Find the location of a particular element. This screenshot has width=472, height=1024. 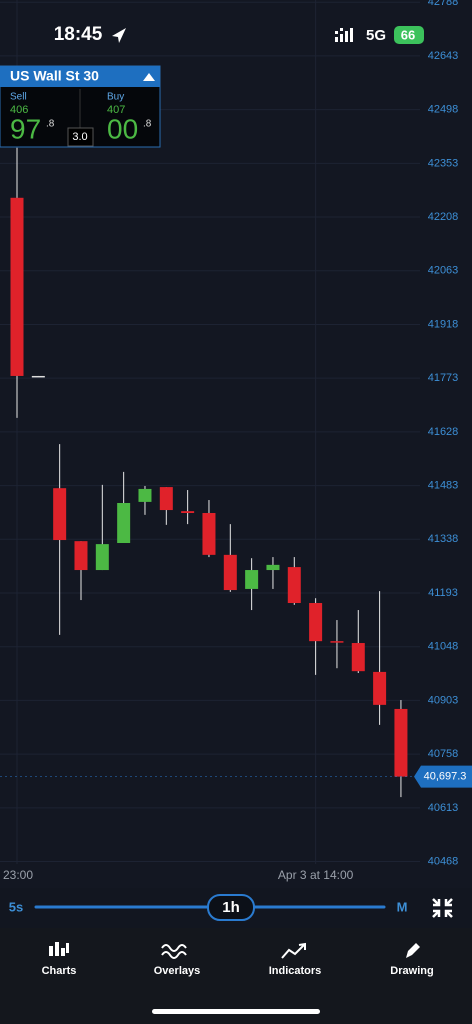

timeframe-thumb is located at coordinates (231, 907).